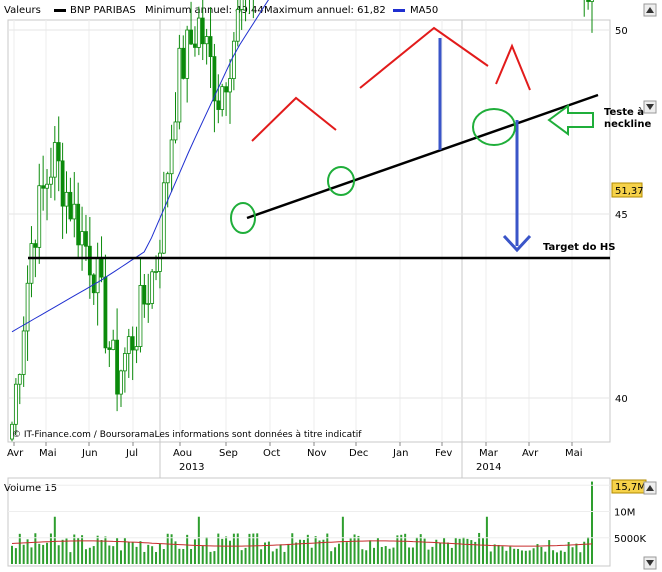 Image resolution: width=662 pixels, height=572 pixels. I want to click on scroll-up-arrow-volume, so click(650, 488).